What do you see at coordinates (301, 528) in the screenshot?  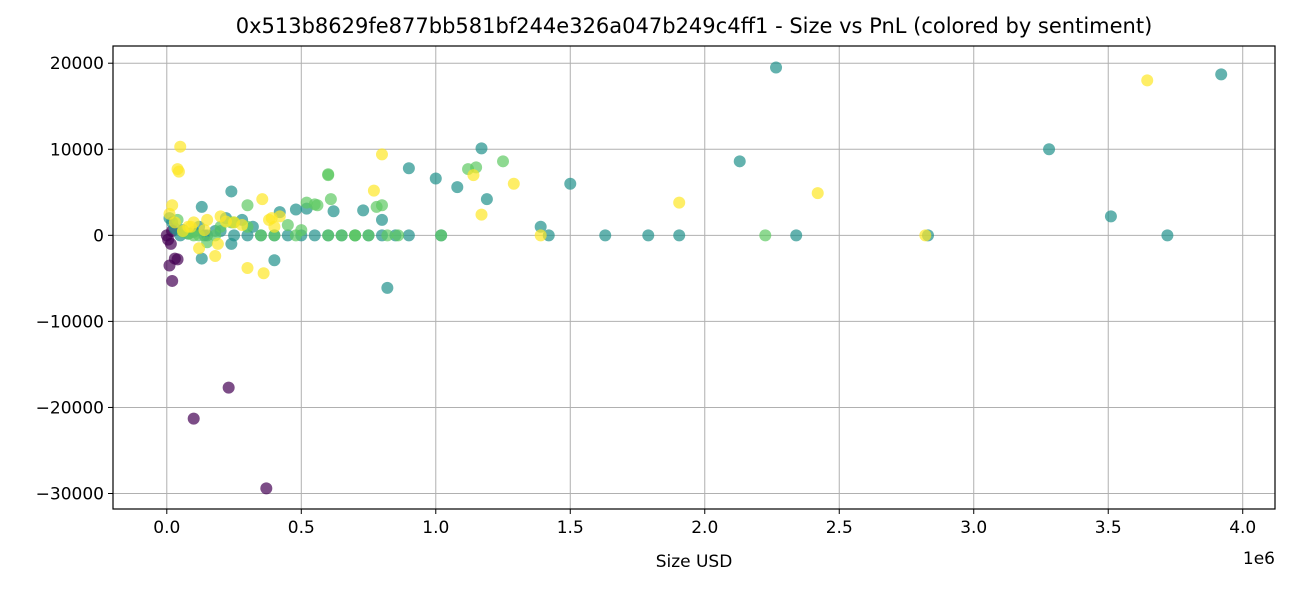 I see `x-tick-label: 0.5` at bounding box center [301, 528].